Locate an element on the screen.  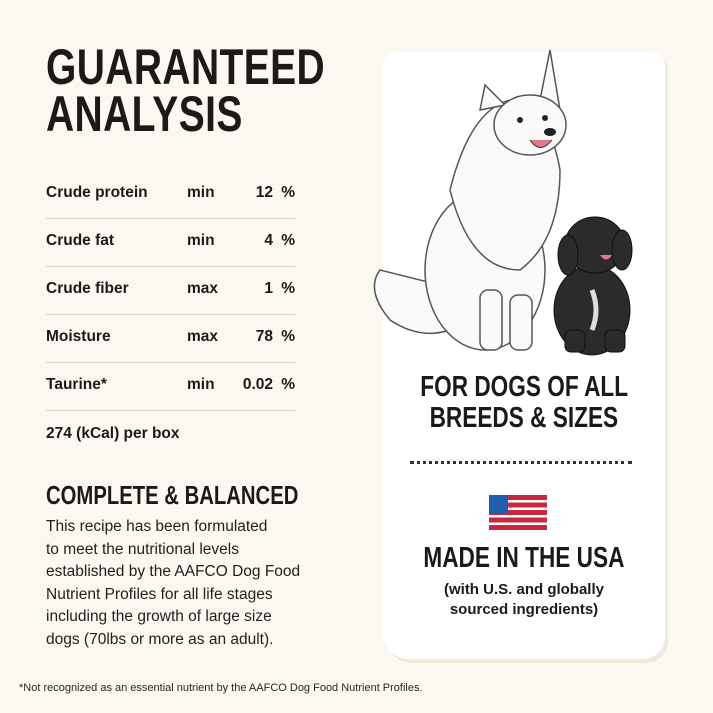
text-line: Nutrient Profiles for all life stages is located at coordinates (159, 594).